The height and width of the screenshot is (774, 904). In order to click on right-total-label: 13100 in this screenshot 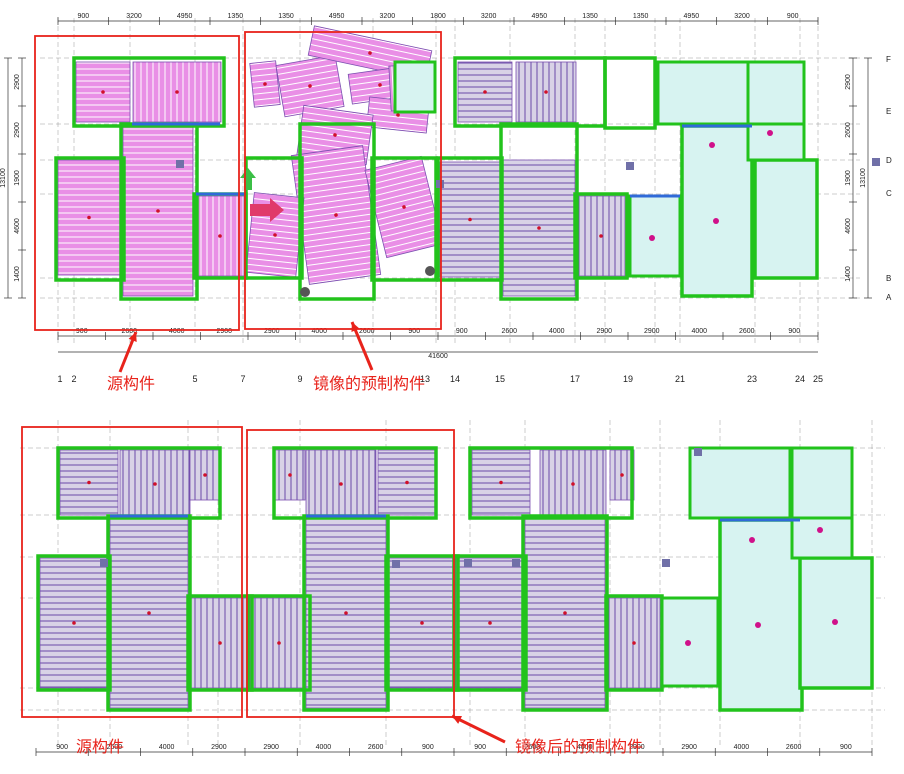, I will do `click(863, 178)`.